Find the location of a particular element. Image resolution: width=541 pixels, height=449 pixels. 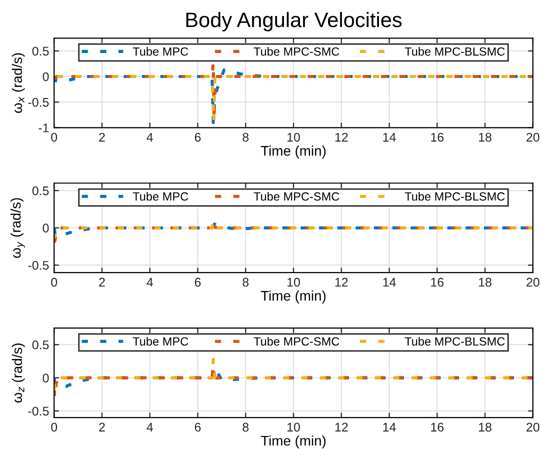

y-axis-title: ω$_{x}$ (rad/s) is located at coordinates (18, 83).